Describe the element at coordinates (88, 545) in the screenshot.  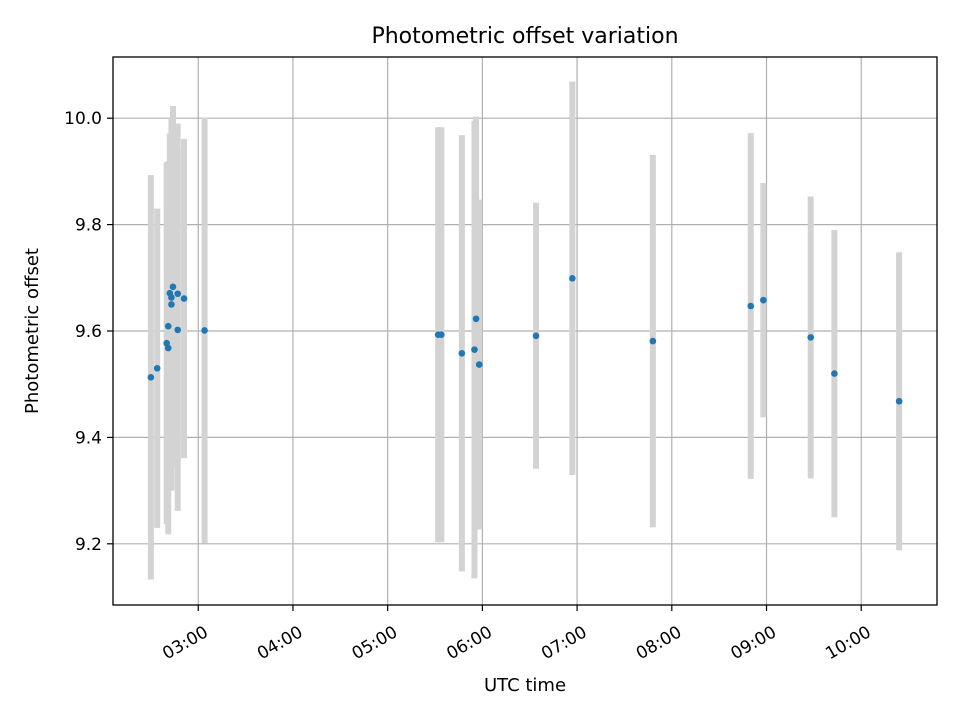
I see `y-tick-label: 9.2` at that location.